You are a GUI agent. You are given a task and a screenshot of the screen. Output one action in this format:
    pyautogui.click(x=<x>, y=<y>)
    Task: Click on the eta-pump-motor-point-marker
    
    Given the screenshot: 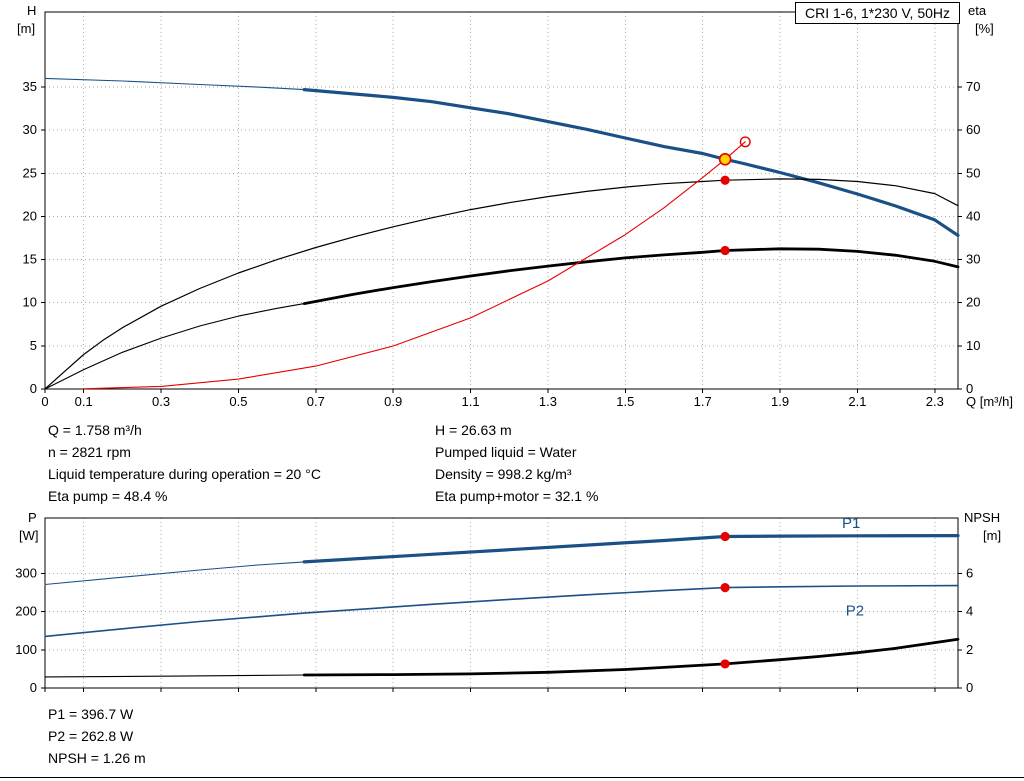 What is the action you would take?
    pyautogui.click(x=725, y=250)
    